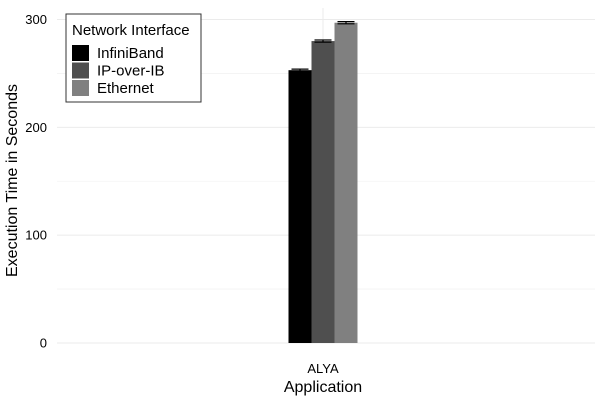 The image size is (600, 400). I want to click on bars, so click(323, 183).